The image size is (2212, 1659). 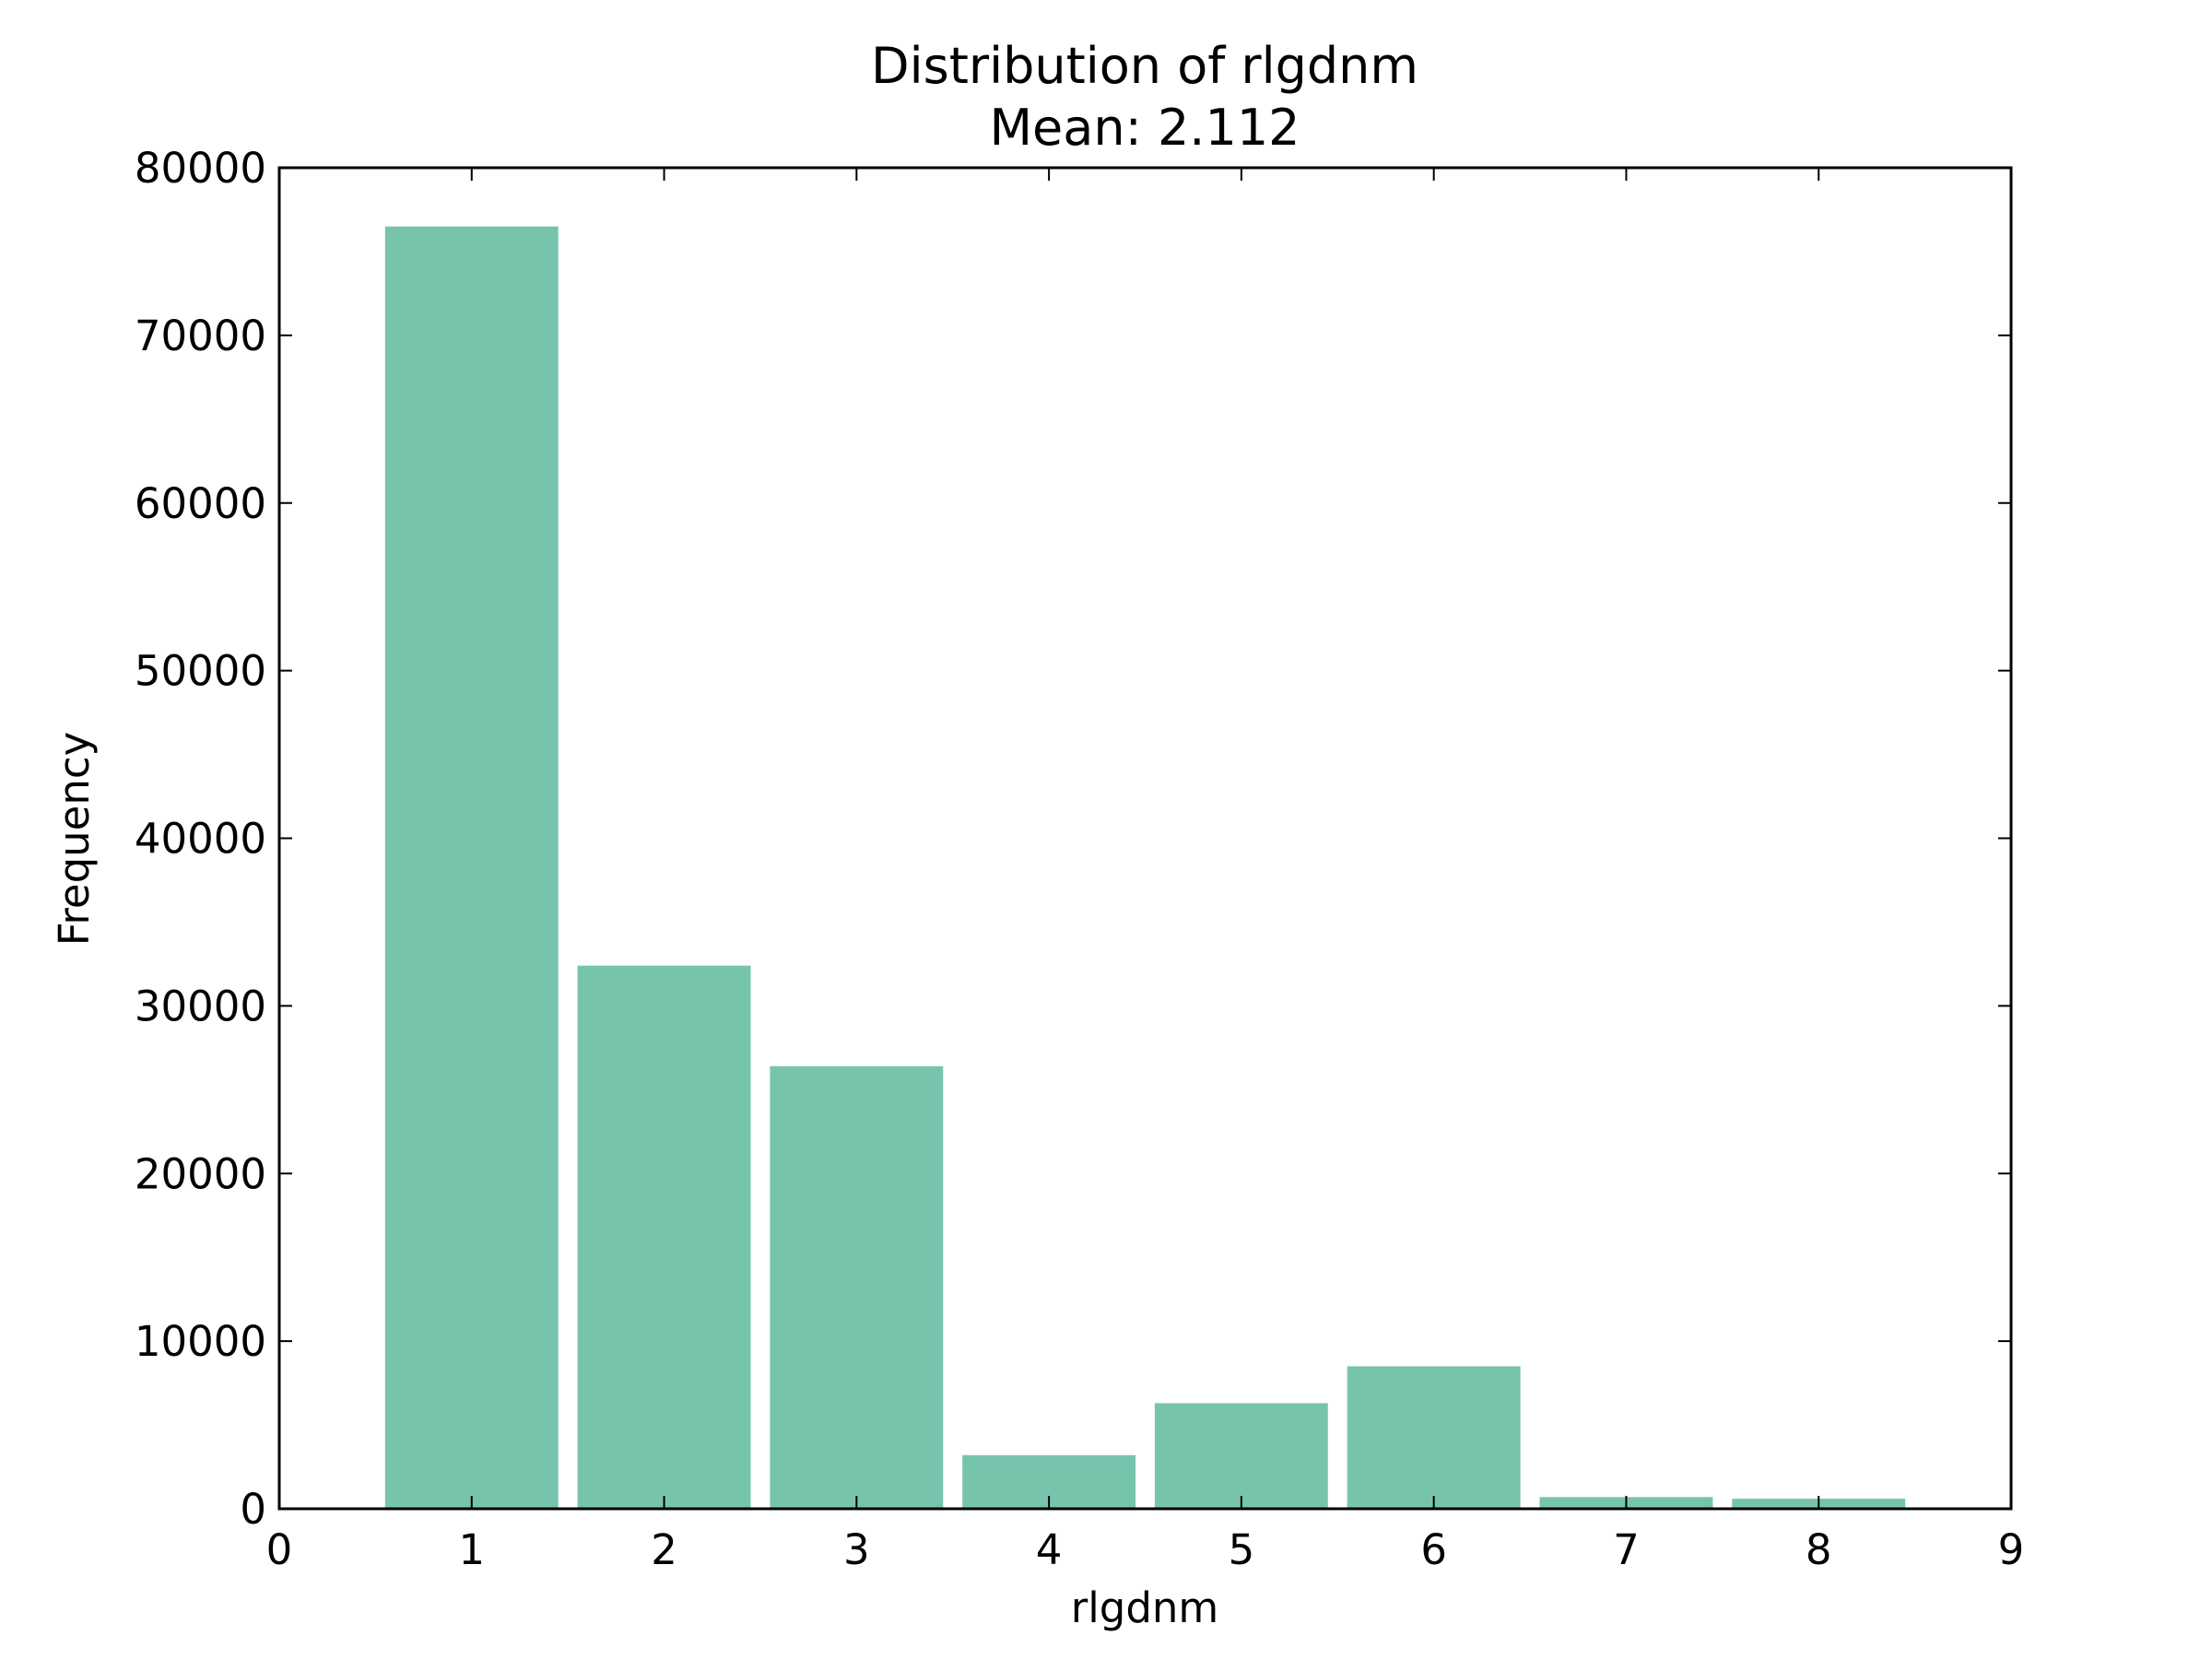 I want to click on x-tick-label-4: 4, so click(x=1049, y=1549).